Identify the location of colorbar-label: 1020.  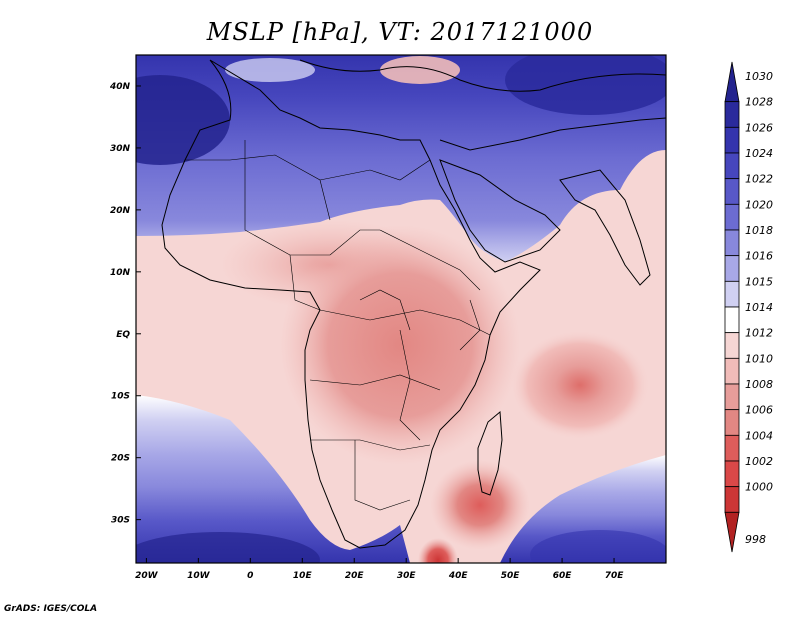
(759, 204).